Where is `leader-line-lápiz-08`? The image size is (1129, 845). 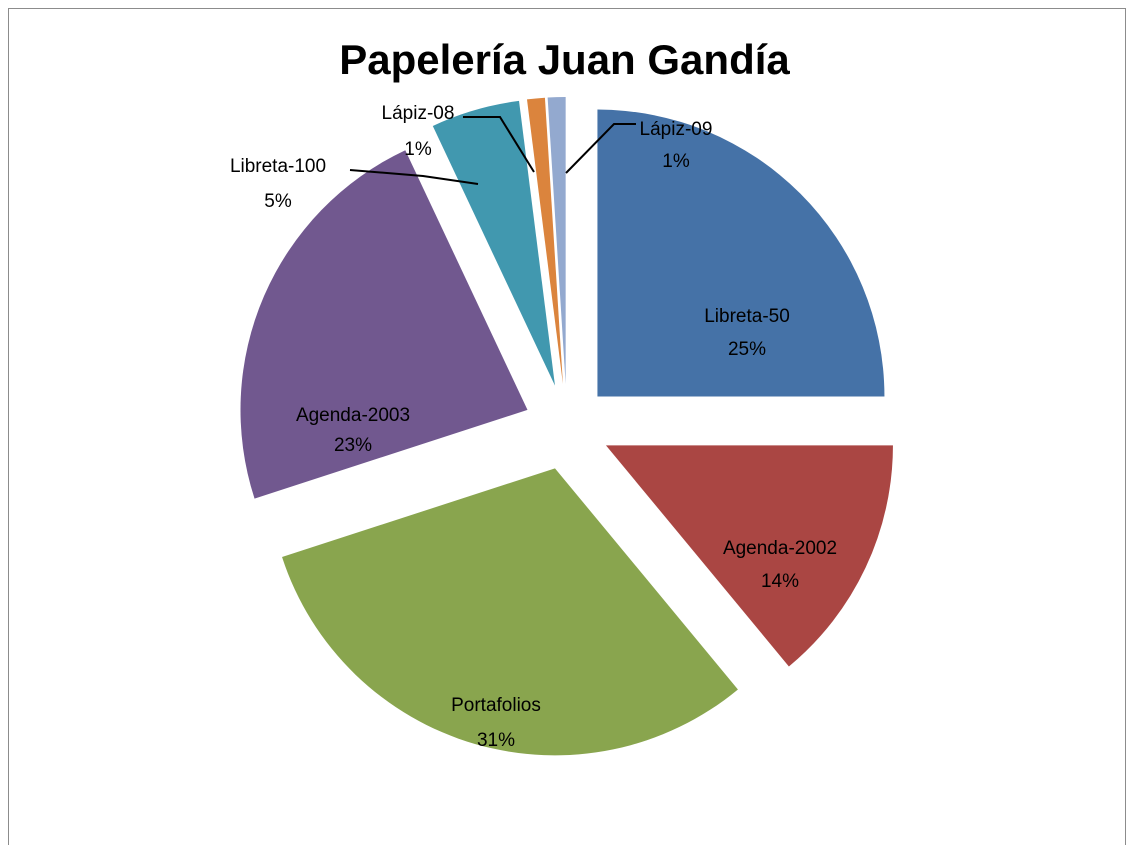 leader-line-lápiz-08 is located at coordinates (499, 144).